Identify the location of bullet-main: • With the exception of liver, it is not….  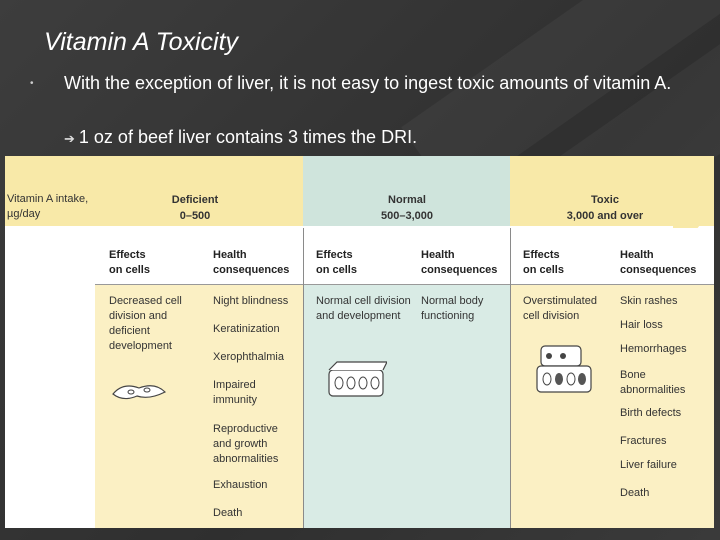
(360, 83).